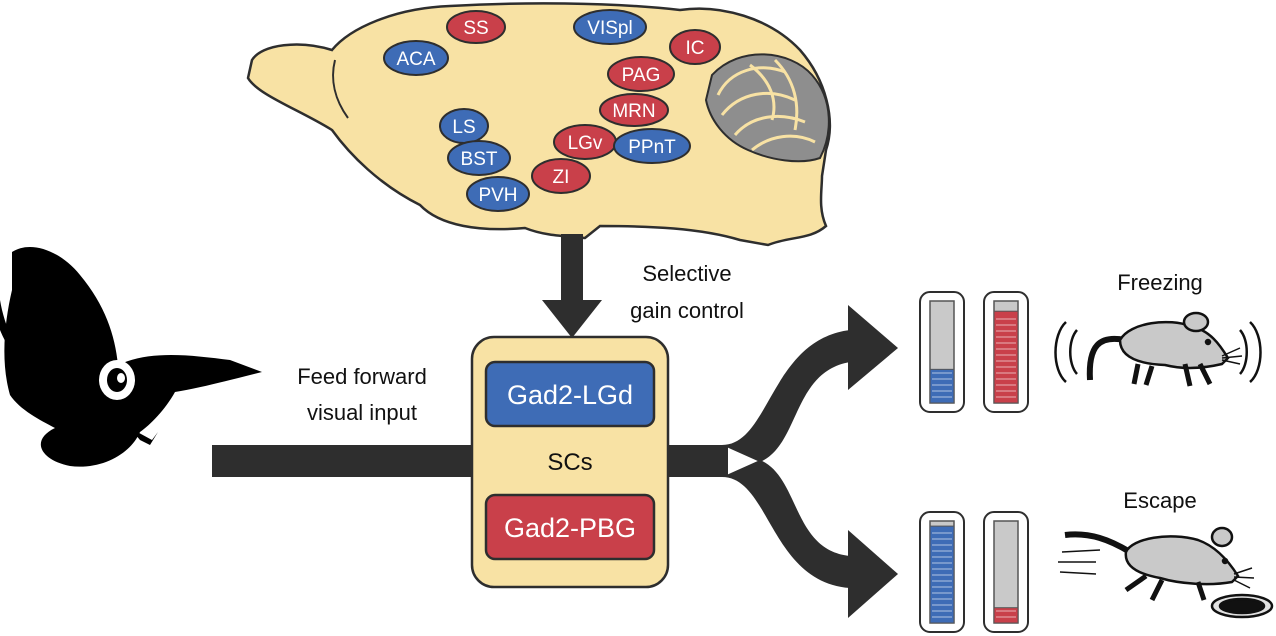  I want to click on region-ls: LS, so click(464, 126).